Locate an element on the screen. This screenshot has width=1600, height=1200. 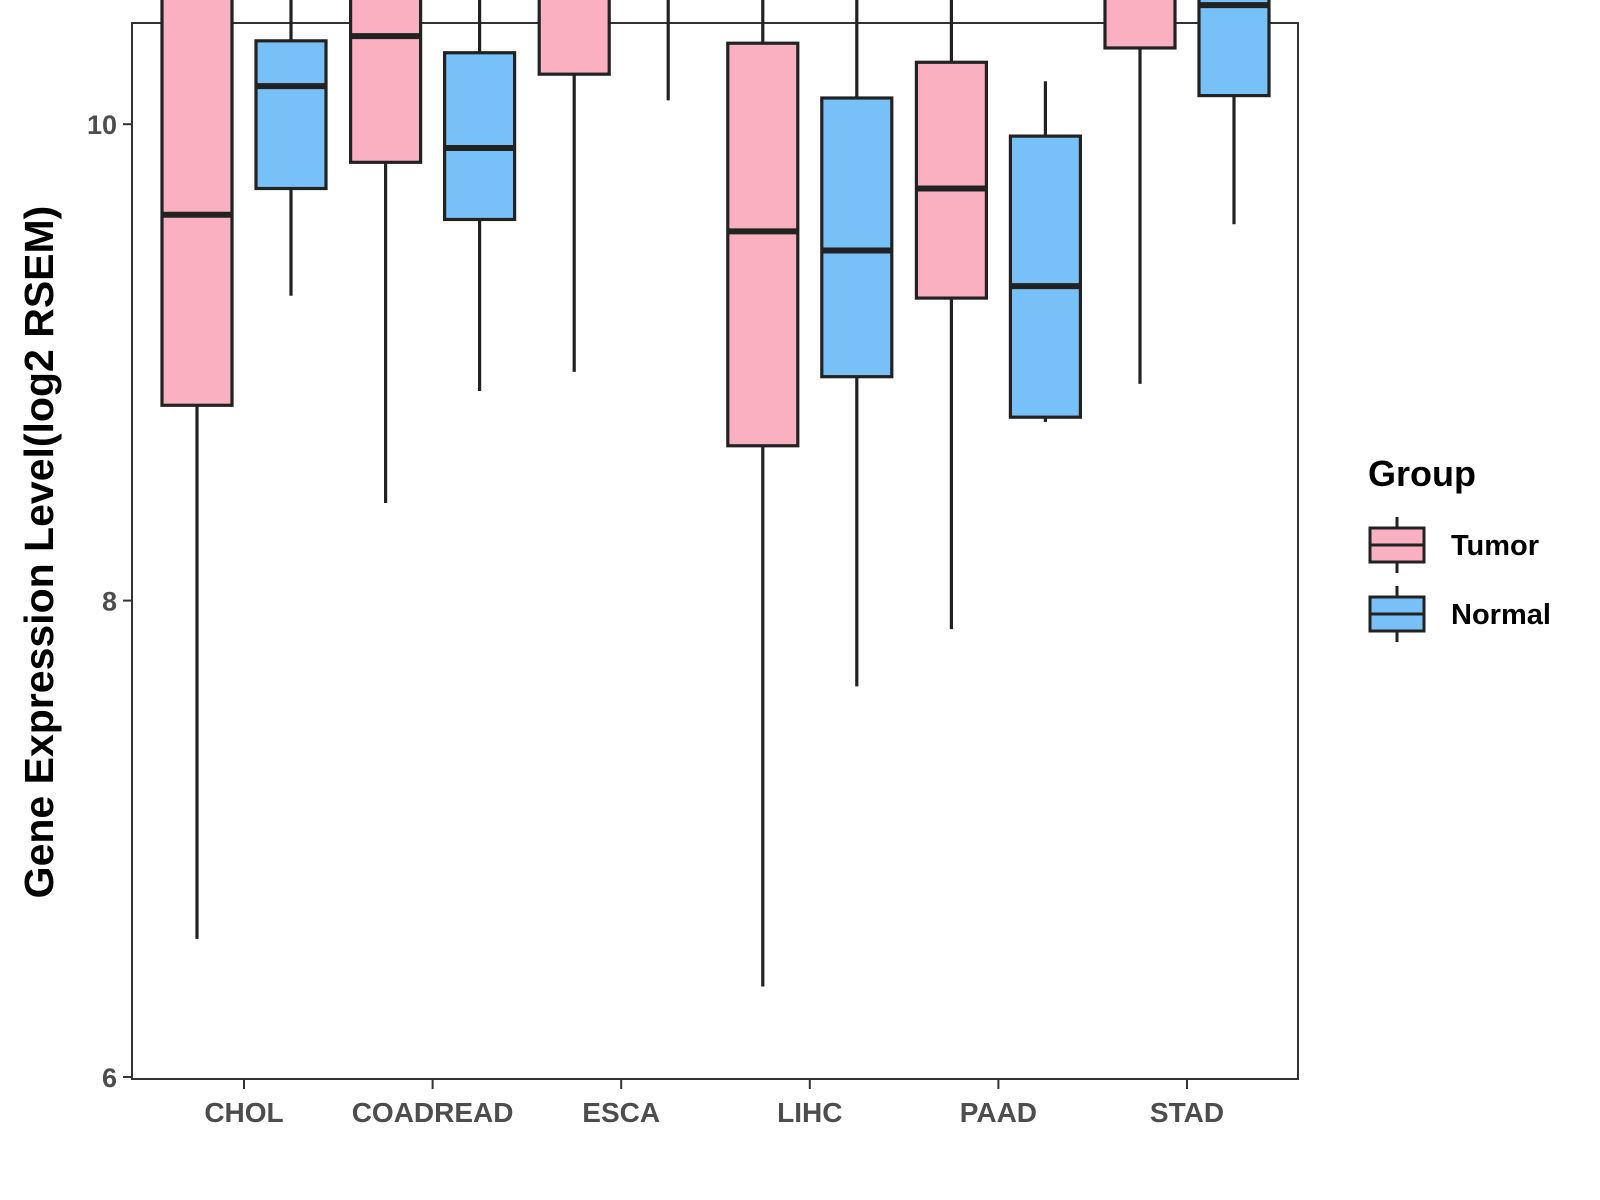
y-tick-label: 8 is located at coordinates (109, 602).